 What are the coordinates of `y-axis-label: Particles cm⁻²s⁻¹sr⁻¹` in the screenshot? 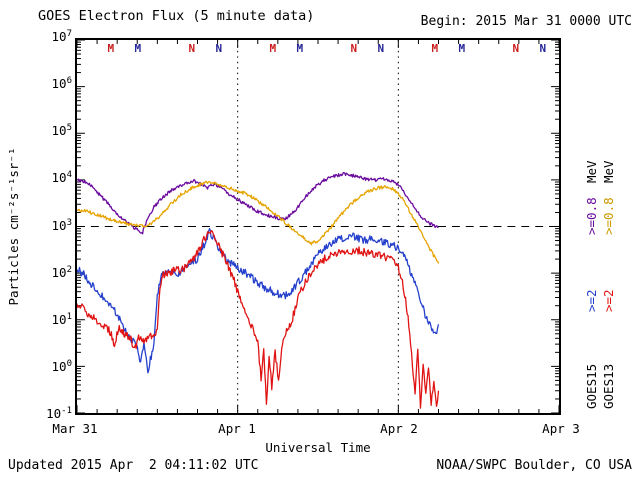 It's located at (13, 226).